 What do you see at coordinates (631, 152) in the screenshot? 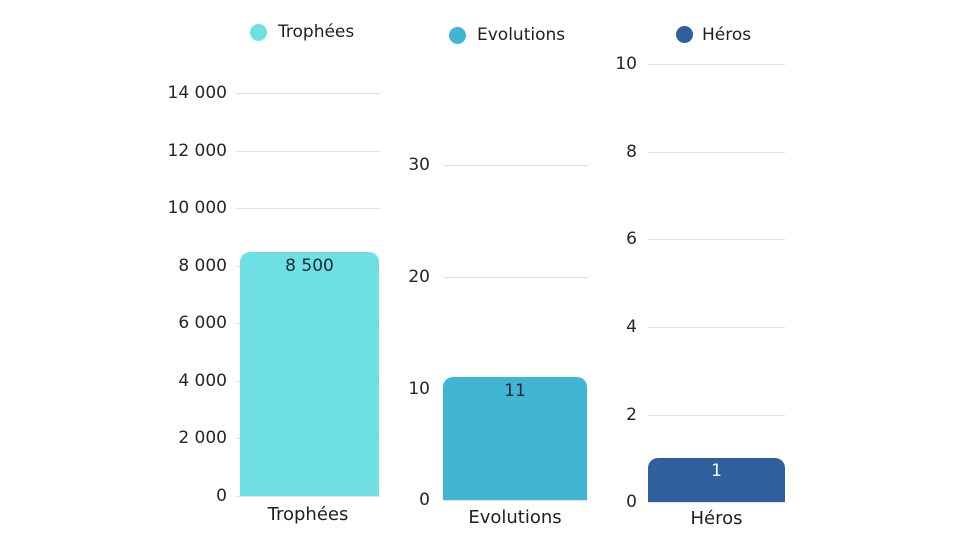
I see `y-tick-label: 8` at bounding box center [631, 152].